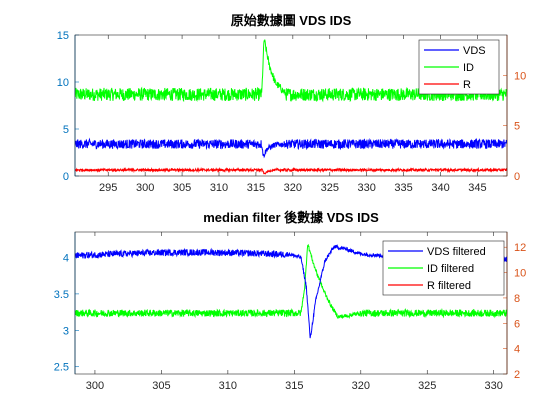  I want to click on y-left-tick-label: 10, so click(63, 83).